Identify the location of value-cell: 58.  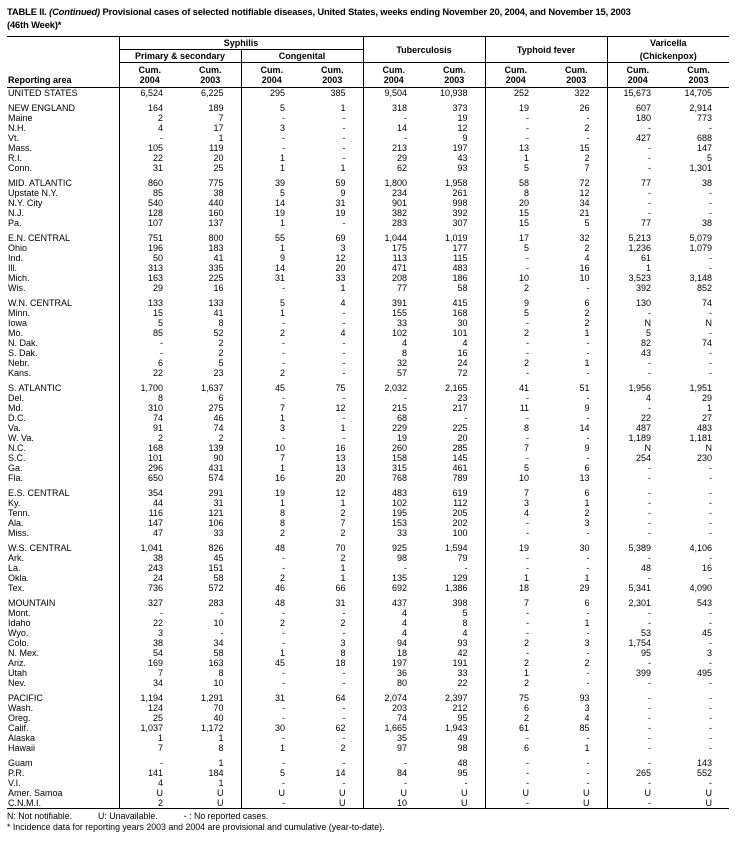
(524, 183).